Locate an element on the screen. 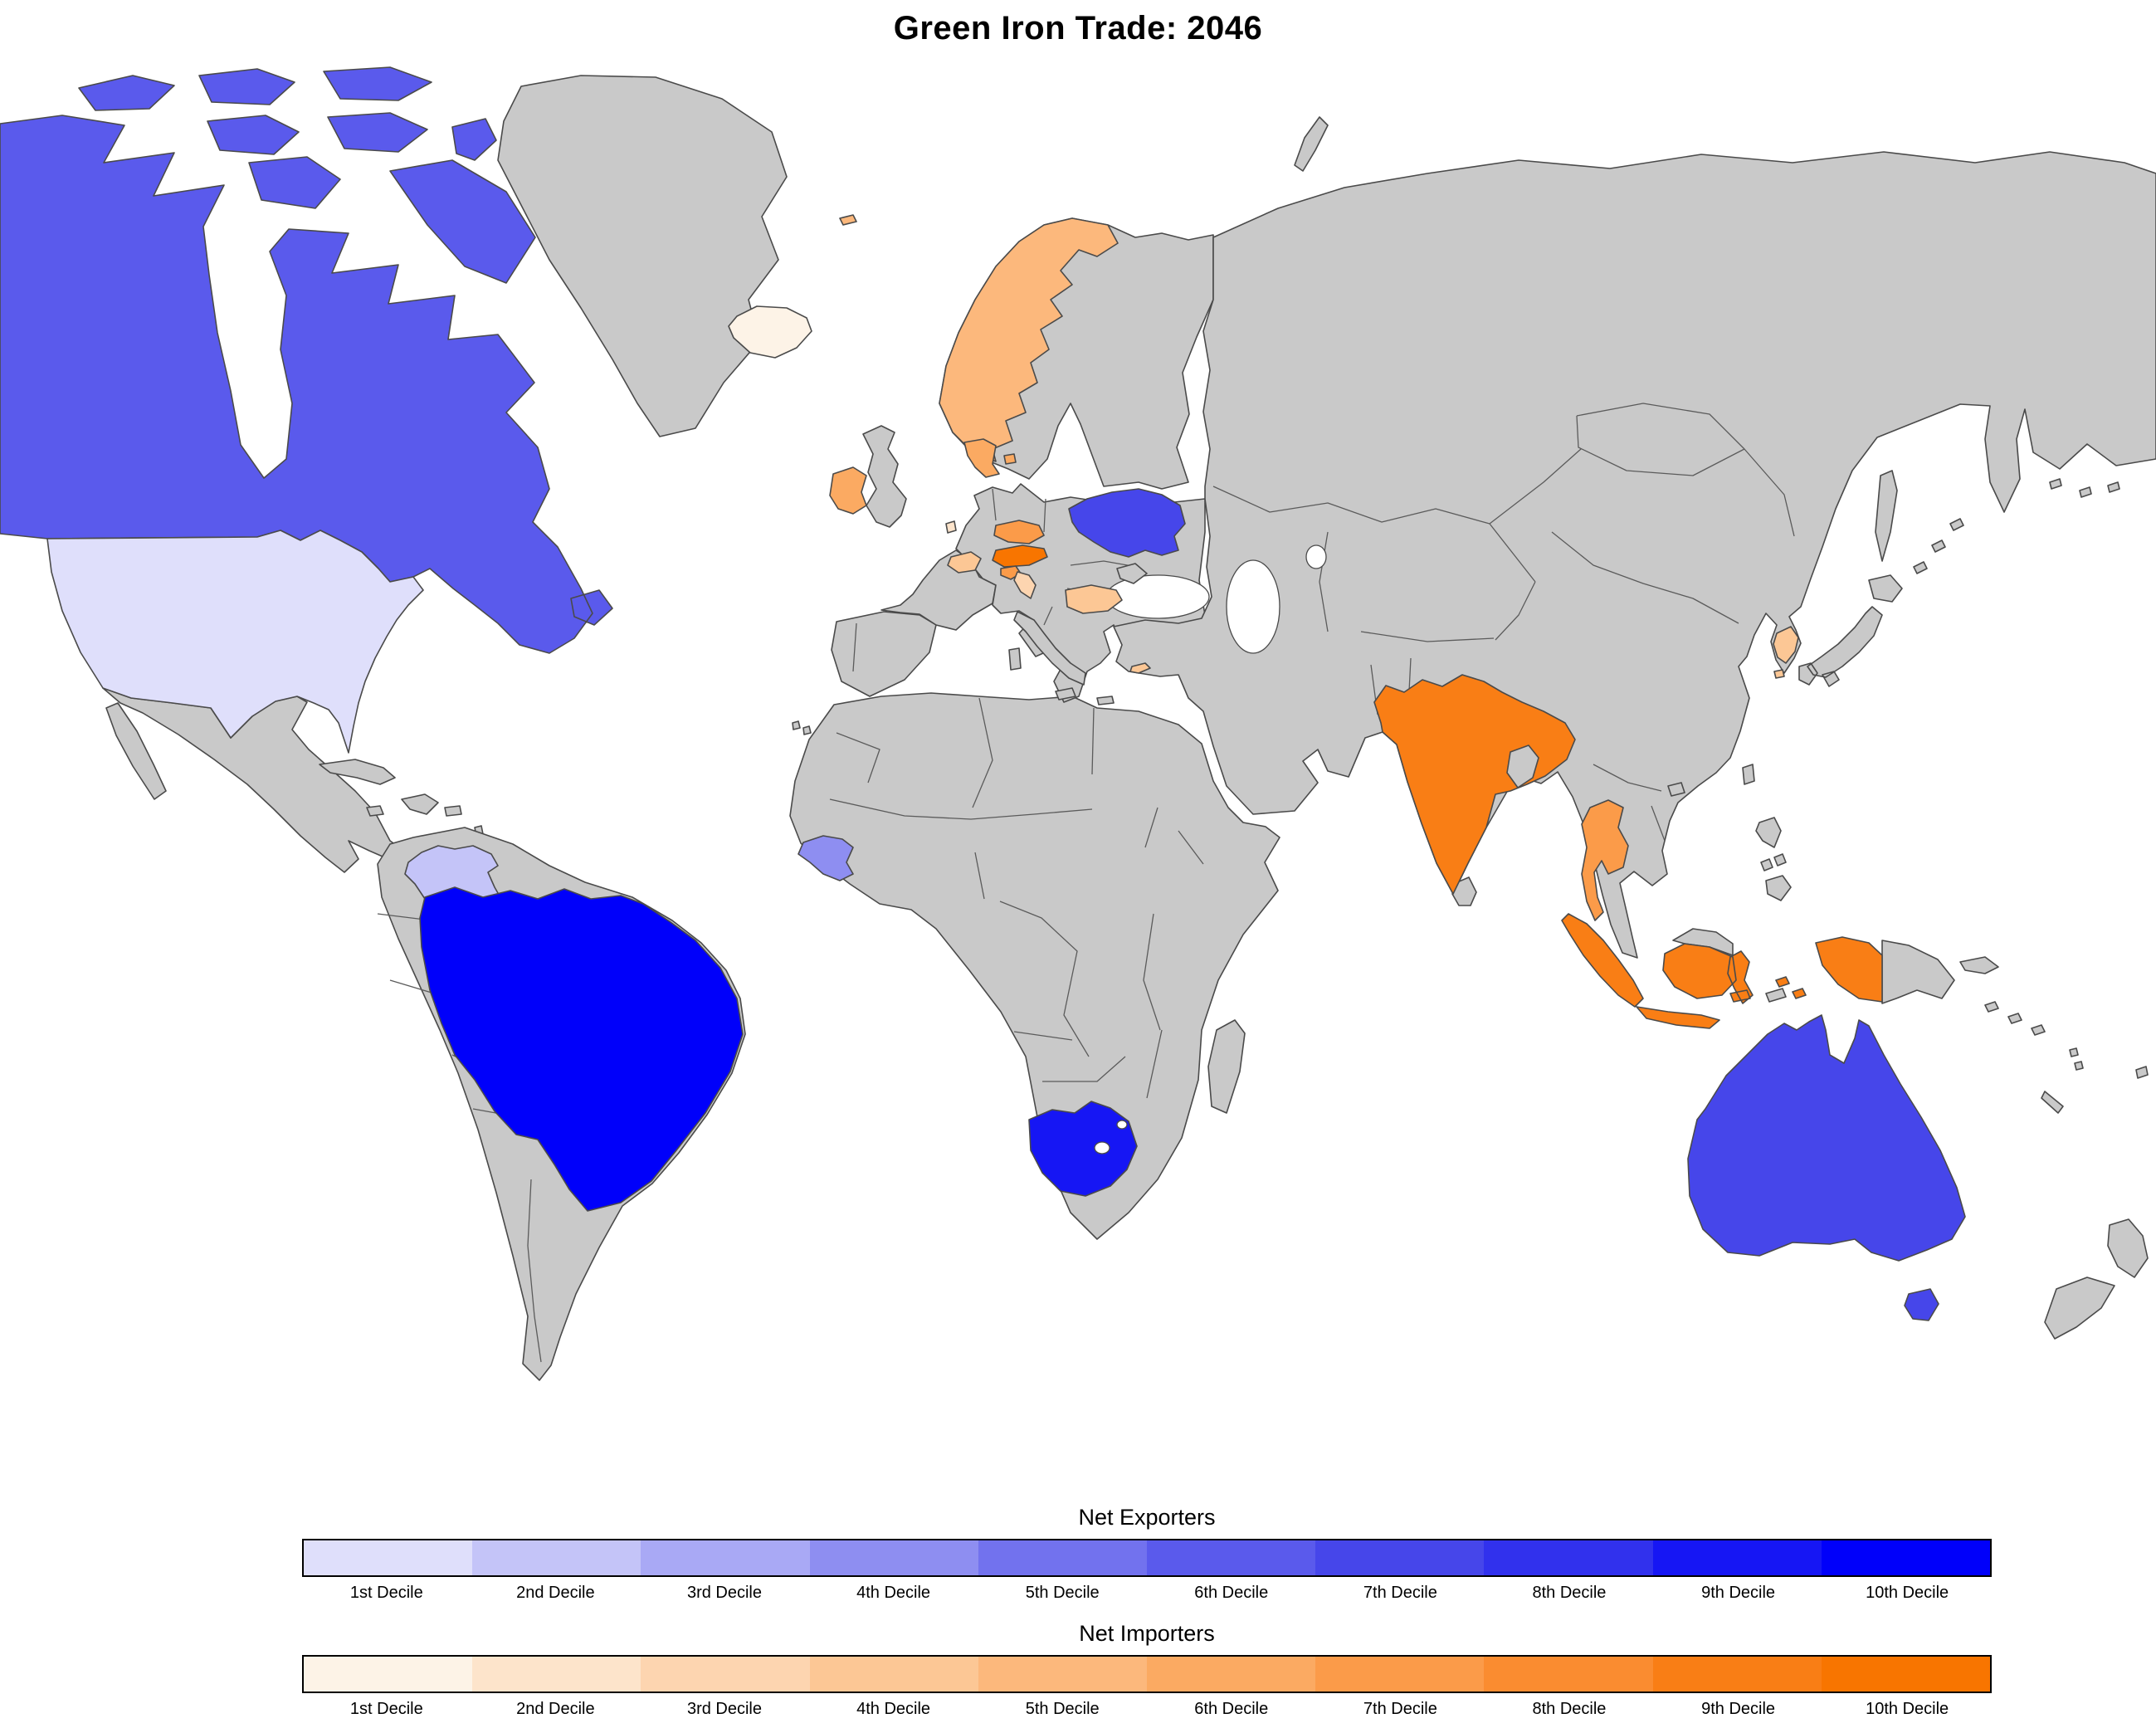 The image size is (2156, 1733). country-czechia is located at coordinates (1019, 532).